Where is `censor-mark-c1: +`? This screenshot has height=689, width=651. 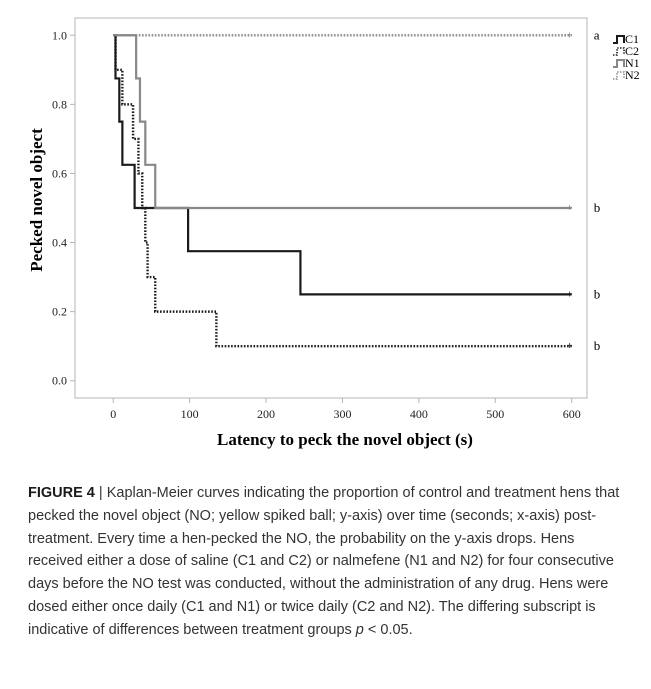 censor-mark-c1: + is located at coordinates (570, 294).